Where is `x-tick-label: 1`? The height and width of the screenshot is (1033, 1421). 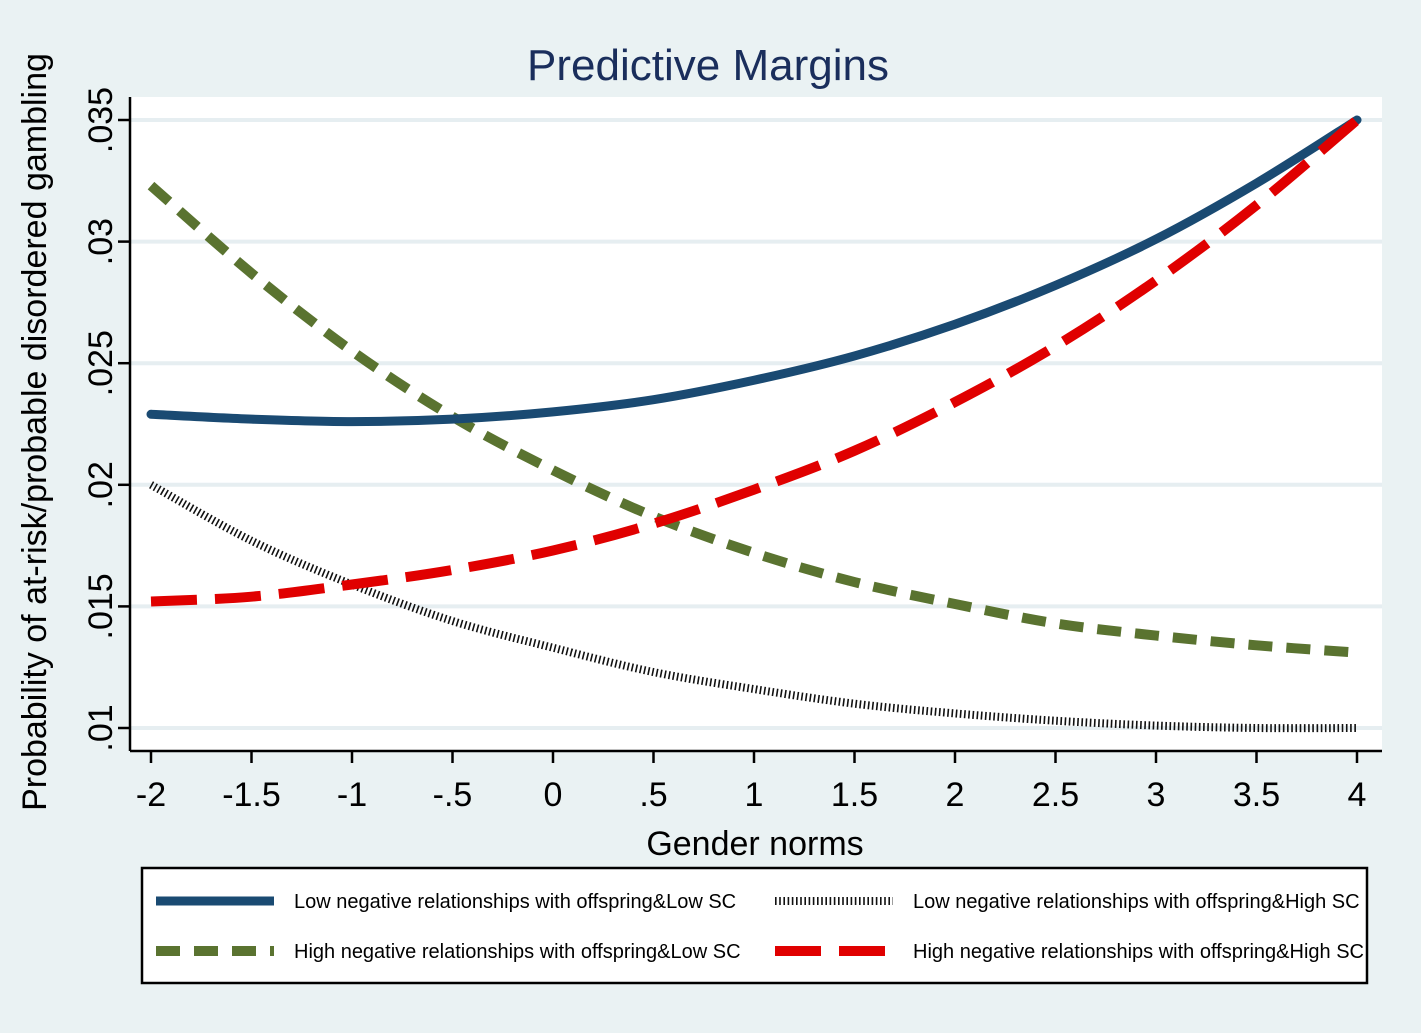 x-tick-label: 1 is located at coordinates (754, 795).